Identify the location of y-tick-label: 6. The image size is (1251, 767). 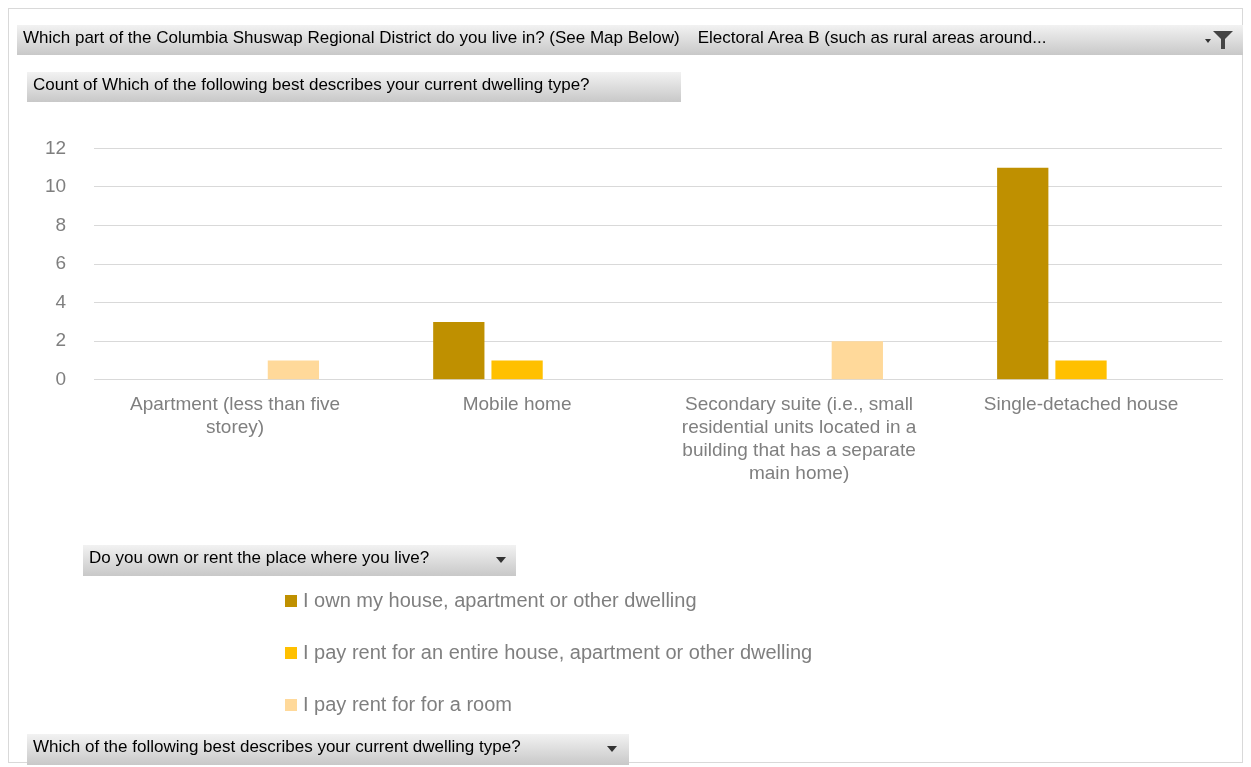
(61, 263).